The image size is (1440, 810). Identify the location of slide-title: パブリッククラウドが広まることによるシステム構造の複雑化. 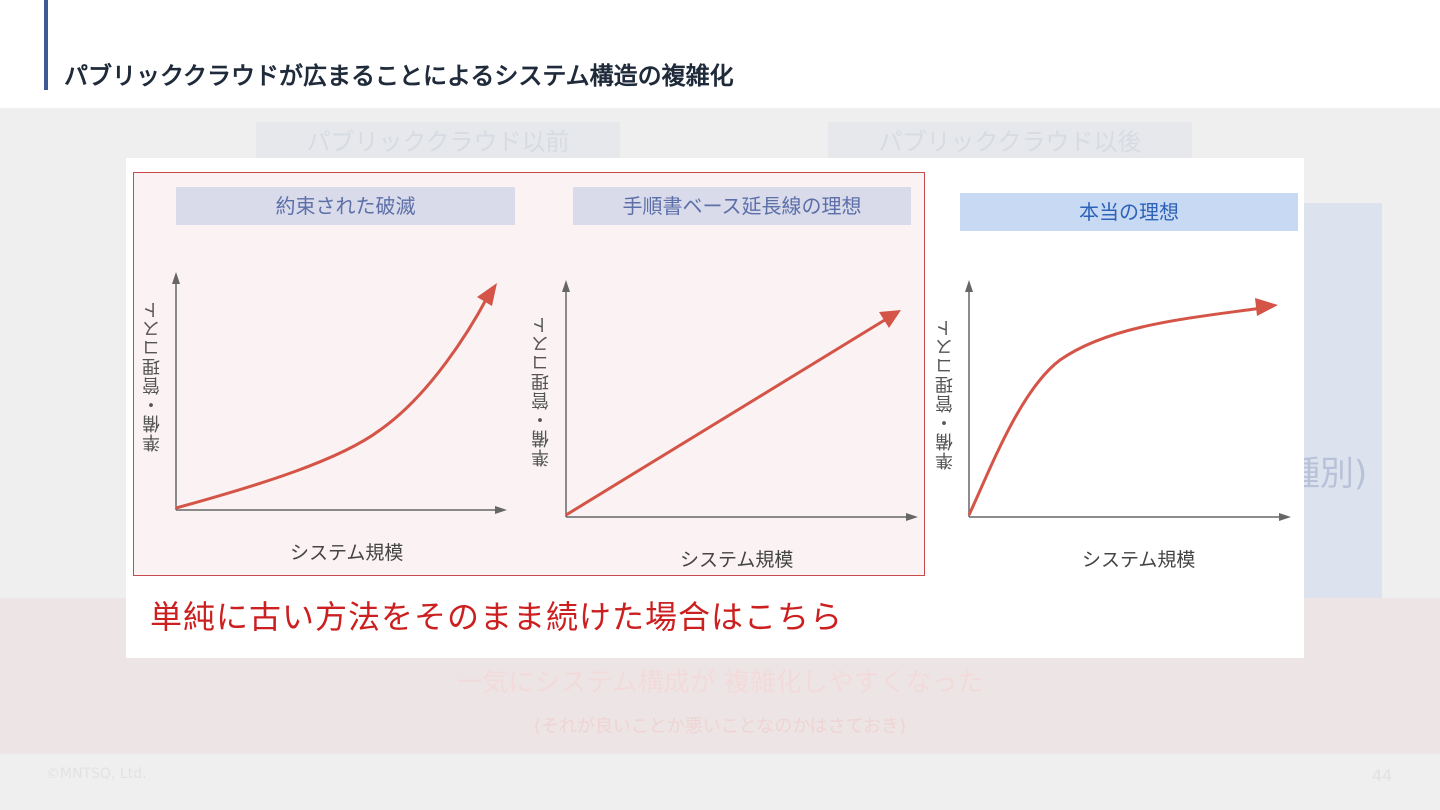
(399, 75).